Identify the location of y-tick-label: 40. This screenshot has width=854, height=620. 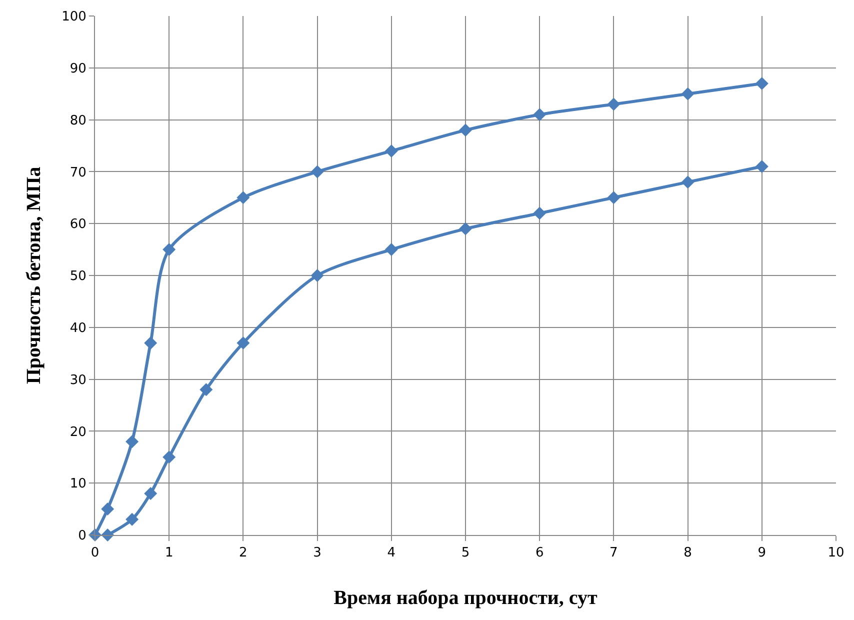
(78, 328).